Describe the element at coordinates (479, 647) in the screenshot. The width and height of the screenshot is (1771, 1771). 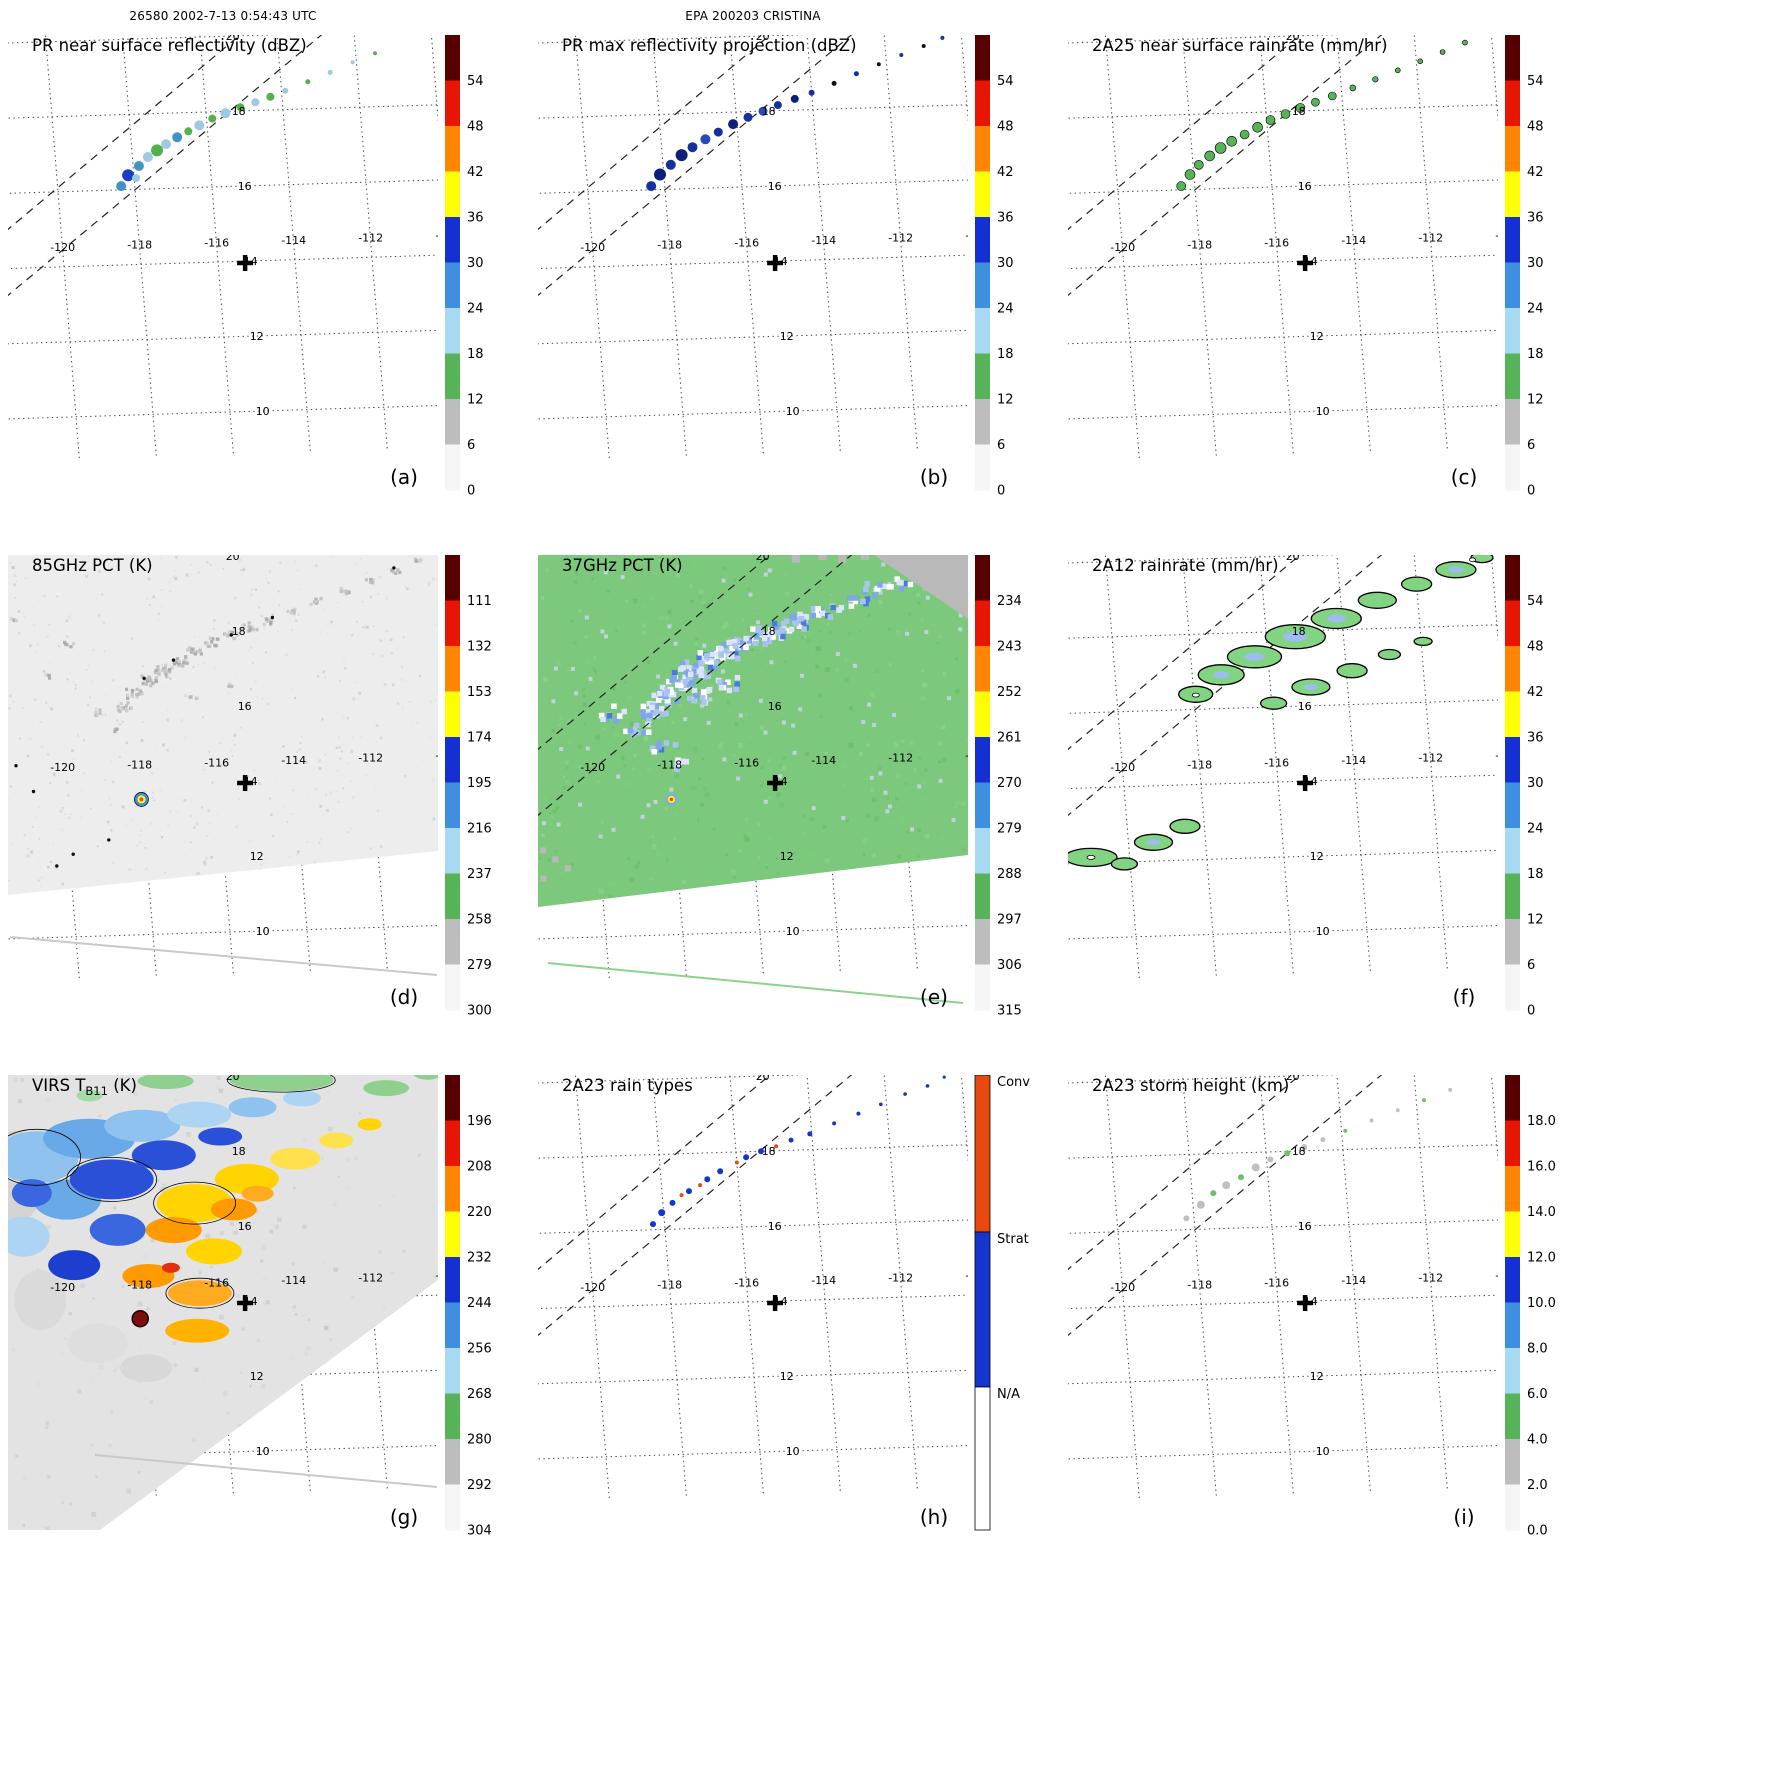
I see `colorbar-tick: 132` at that location.